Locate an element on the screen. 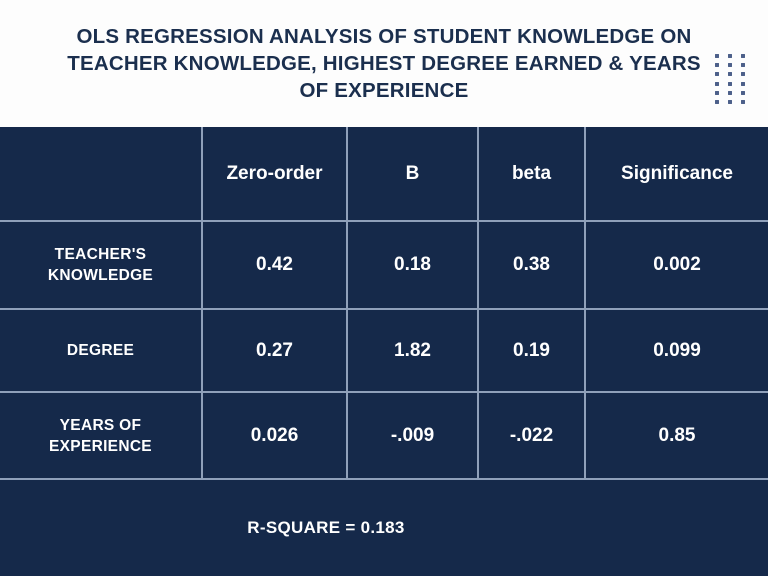  cell-zero-order: 0.27 is located at coordinates (275, 350).